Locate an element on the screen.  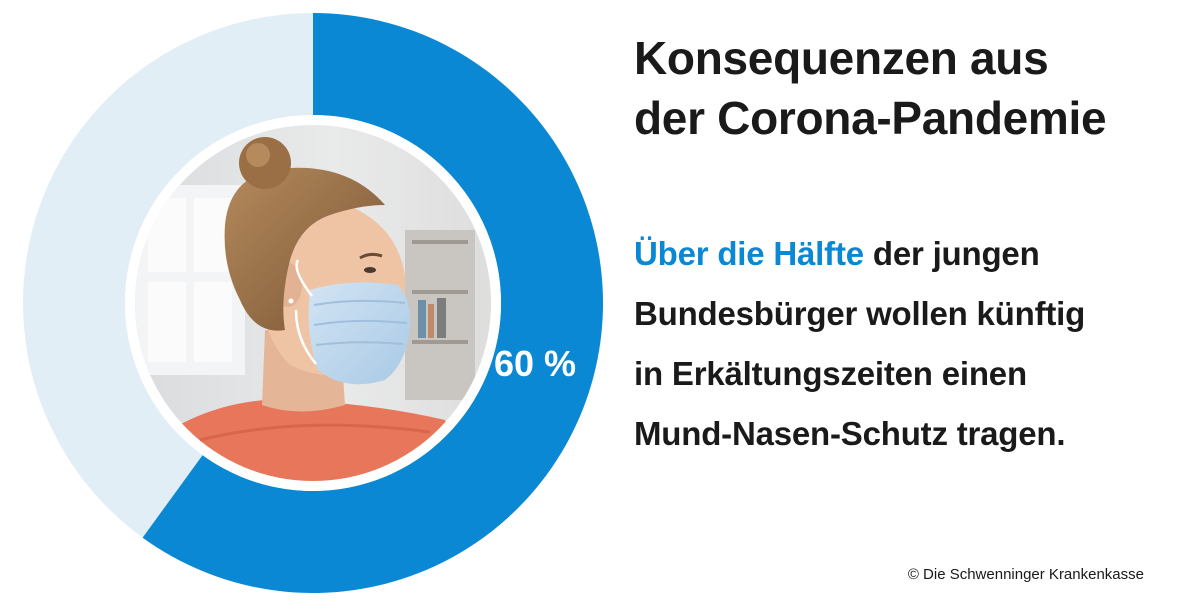
statement-highlight: Über die Hälfte is located at coordinates (749, 253).